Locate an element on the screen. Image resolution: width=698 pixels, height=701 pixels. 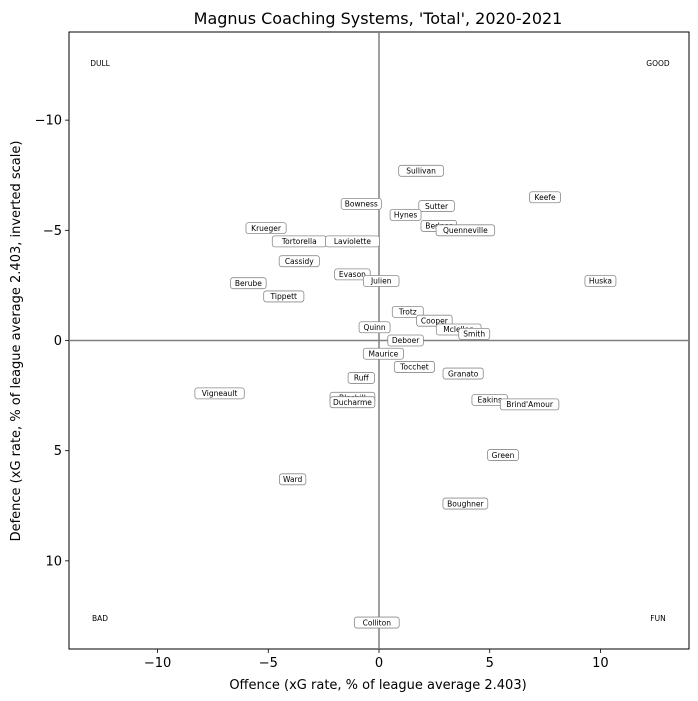
coach-label: Cooper is located at coordinates (434, 320).